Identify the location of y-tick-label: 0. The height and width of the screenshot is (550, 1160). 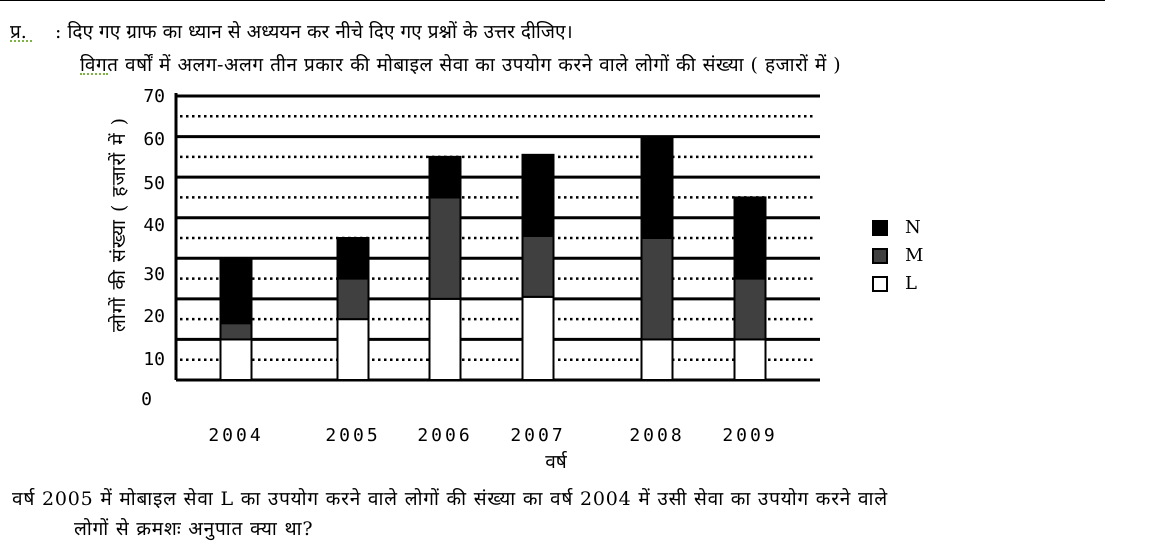
(146, 399).